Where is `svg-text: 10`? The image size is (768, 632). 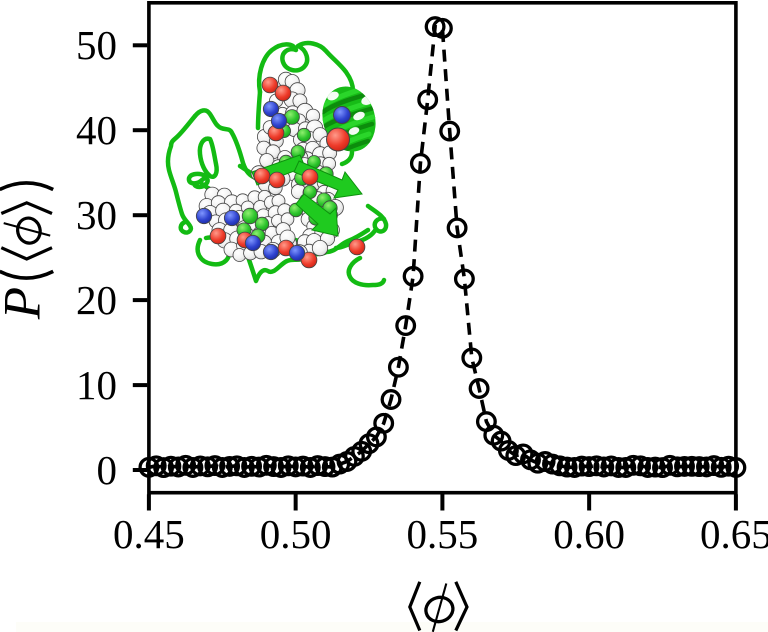 svg-text: 10 is located at coordinates (96, 385).